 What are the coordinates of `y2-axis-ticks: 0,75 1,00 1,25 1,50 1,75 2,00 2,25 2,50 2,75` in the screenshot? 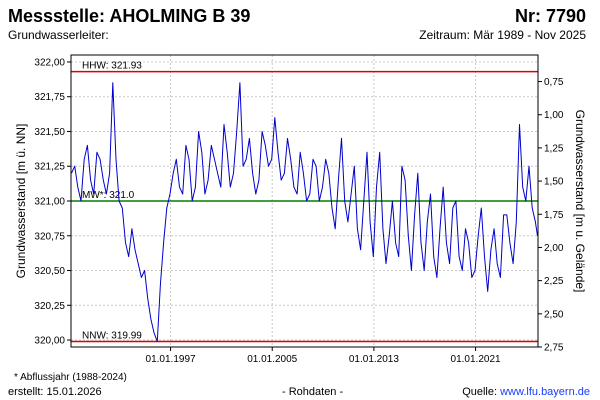 It's located at (551, 215).